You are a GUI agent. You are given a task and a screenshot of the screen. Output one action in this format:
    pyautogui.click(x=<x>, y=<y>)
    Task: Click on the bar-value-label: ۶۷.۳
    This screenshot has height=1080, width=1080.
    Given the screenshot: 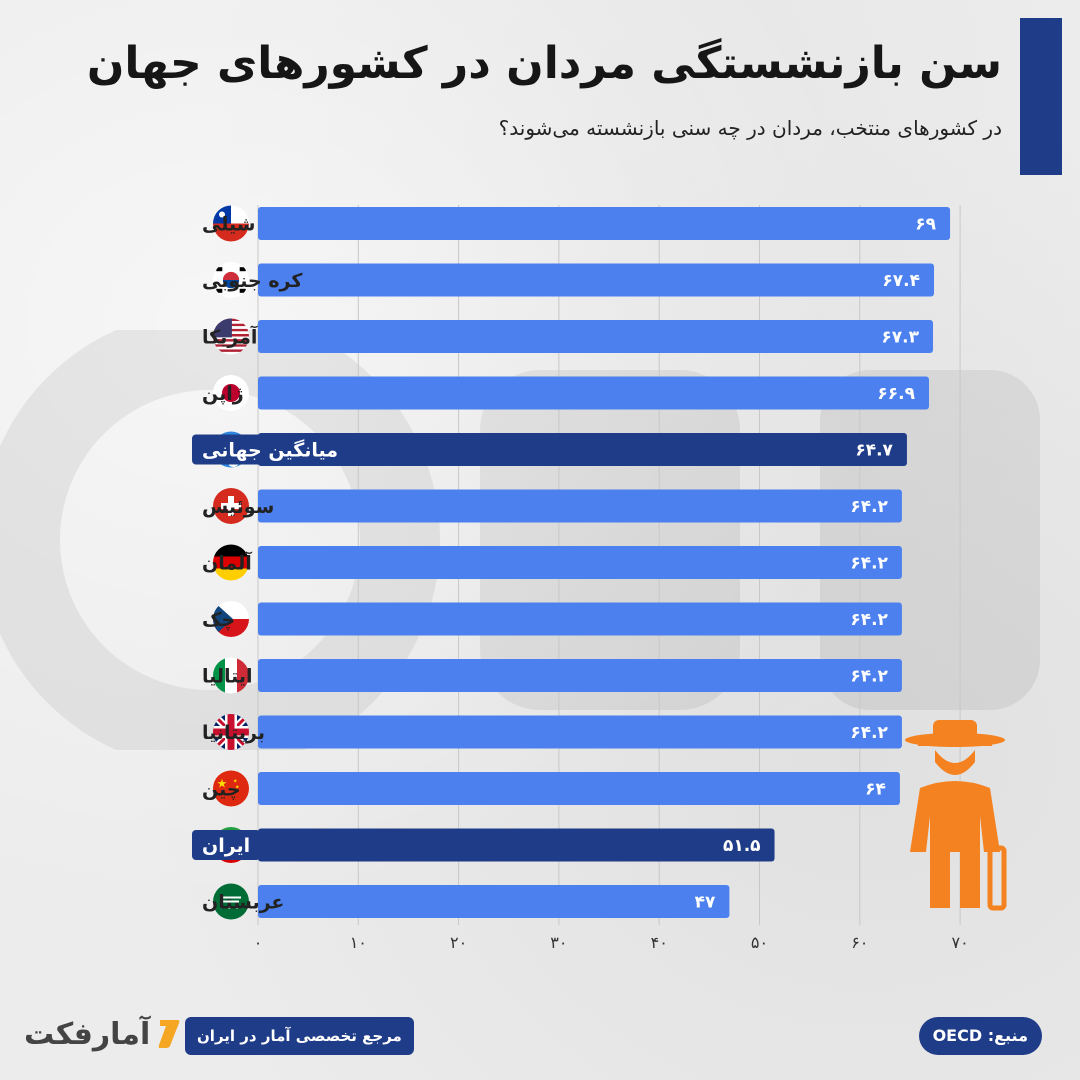 What is the action you would take?
    pyautogui.click(x=900, y=338)
    